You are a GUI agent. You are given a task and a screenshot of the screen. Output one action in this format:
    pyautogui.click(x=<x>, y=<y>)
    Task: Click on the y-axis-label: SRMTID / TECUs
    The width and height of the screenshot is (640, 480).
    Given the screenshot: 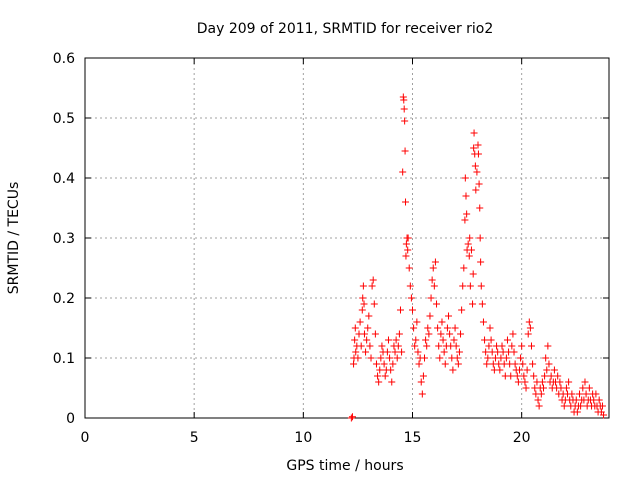 What is the action you would take?
    pyautogui.click(x=14, y=238)
    